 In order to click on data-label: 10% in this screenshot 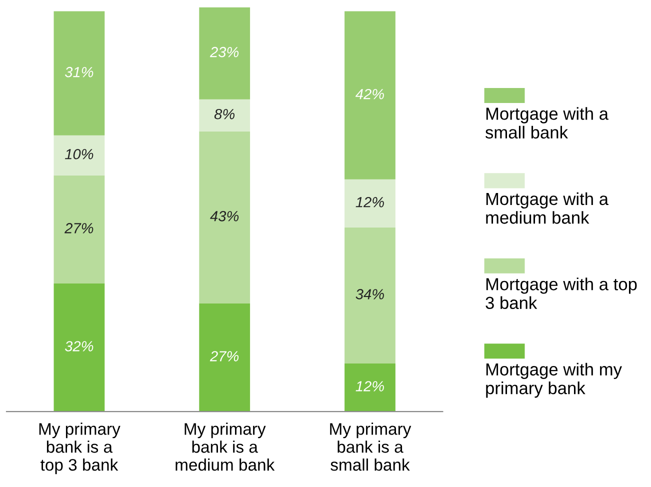, I will do `click(79, 154)`.